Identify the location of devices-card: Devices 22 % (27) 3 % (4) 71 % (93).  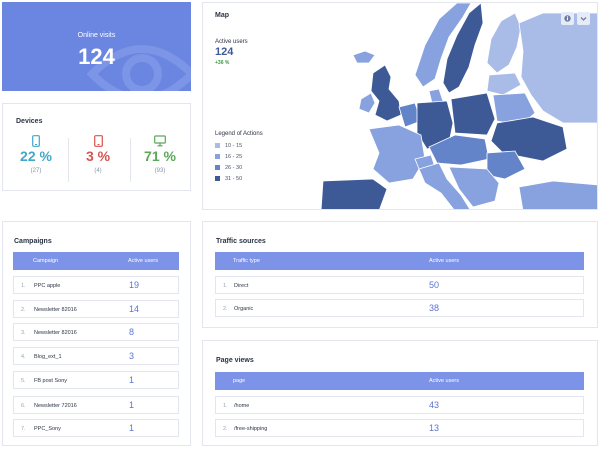
(96, 147).